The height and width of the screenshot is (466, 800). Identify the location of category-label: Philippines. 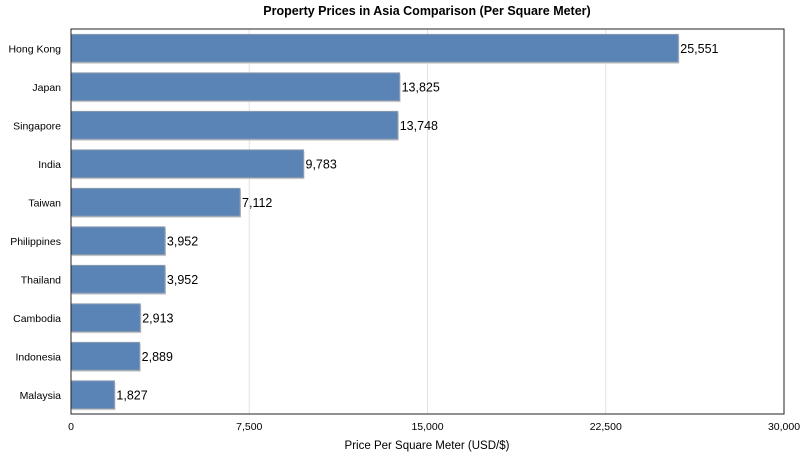
(35, 242).